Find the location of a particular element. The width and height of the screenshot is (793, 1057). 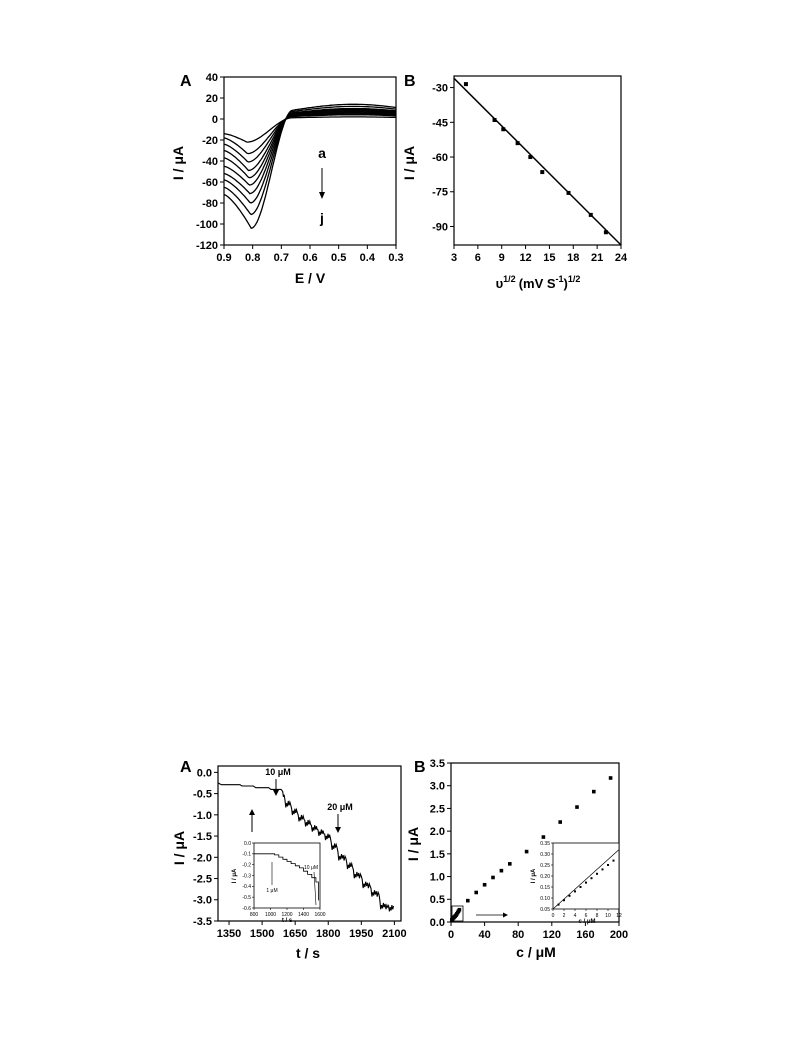

cv-x-tick-label: 0.7 is located at coordinates (281, 258).